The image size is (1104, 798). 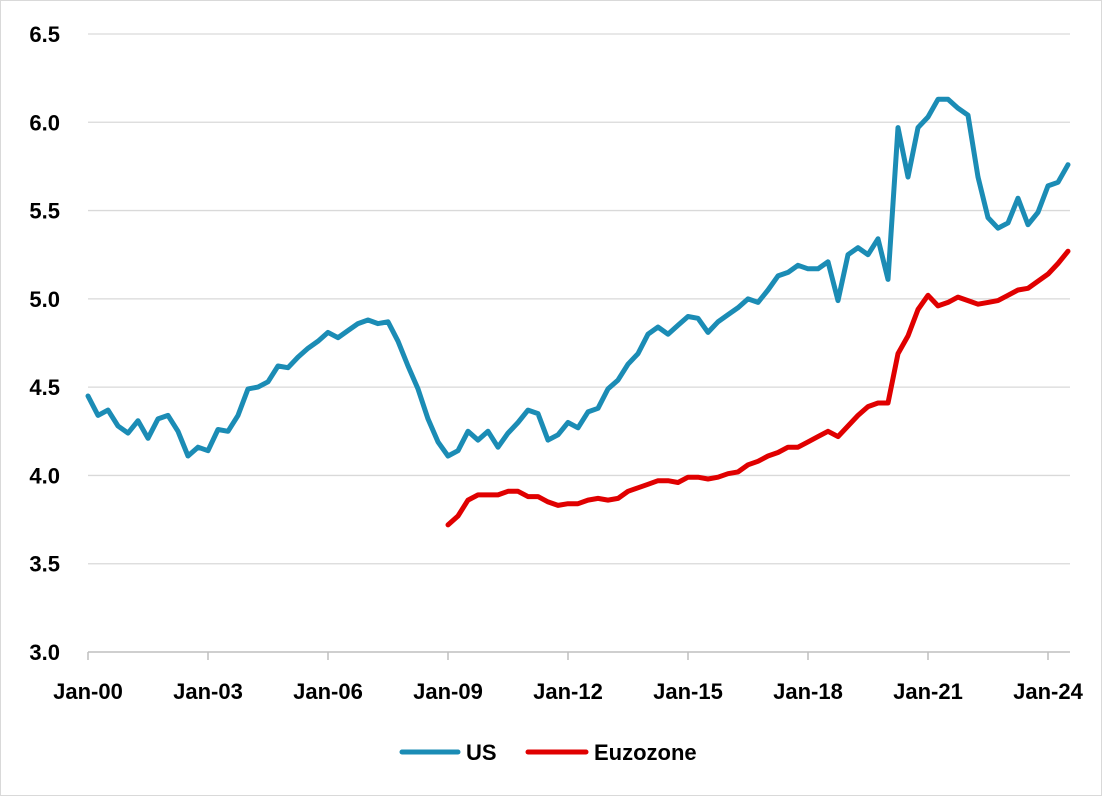 I want to click on x-tick-label: Jan-24, so click(x=1048, y=691).